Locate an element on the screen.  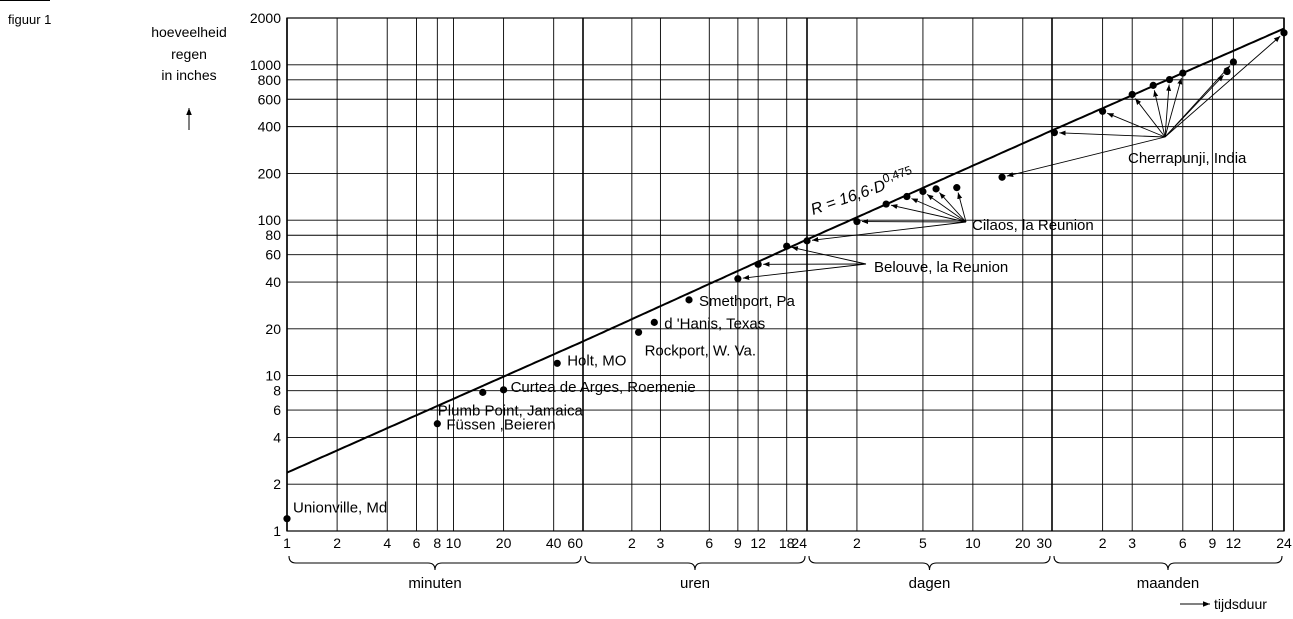
y-tick-label: 6 is located at coordinates (277, 410).